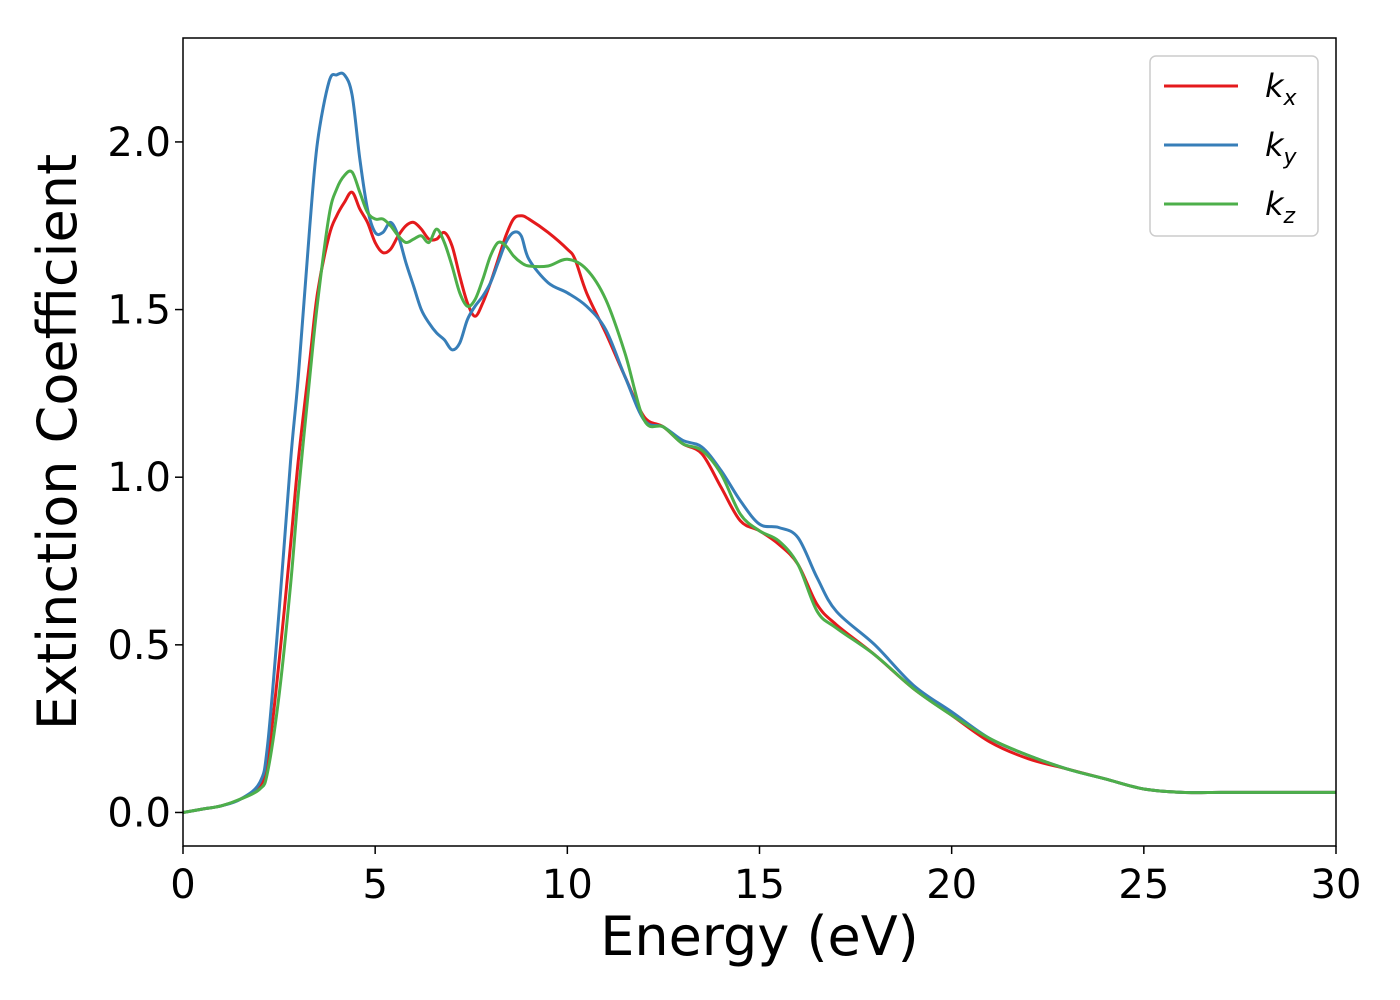  Describe the element at coordinates (567, 885) in the screenshot. I see `x-tick-label: 10` at that location.